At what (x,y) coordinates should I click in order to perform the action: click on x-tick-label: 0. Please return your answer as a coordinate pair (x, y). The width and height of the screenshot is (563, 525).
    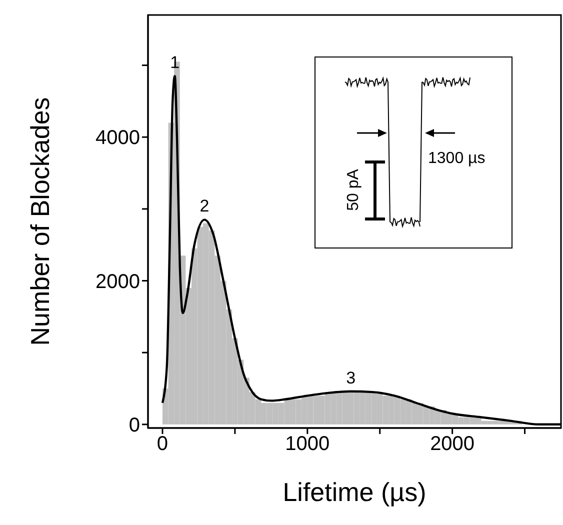
    Looking at the image, I should click on (162, 444).